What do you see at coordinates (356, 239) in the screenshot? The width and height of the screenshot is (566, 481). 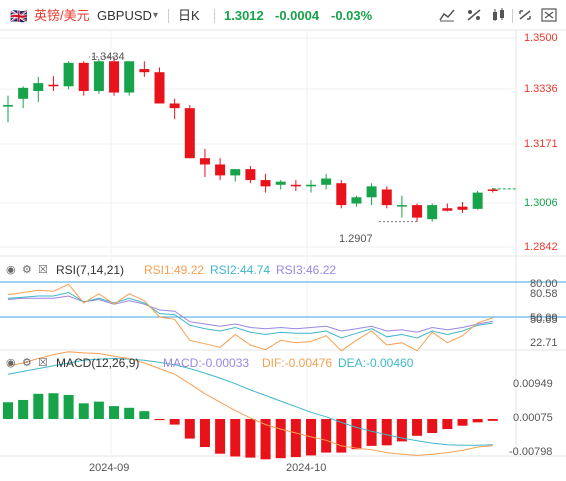 I see `low-annotation: 1.2907` at bounding box center [356, 239].